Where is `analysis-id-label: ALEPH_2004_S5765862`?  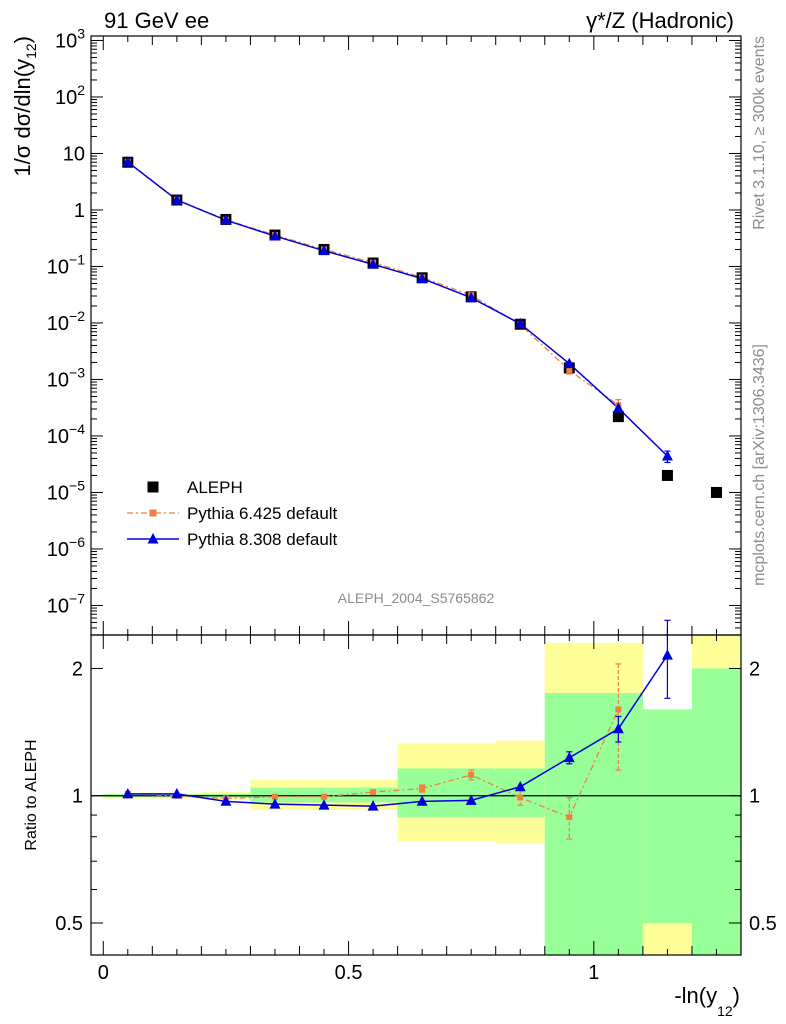 analysis-id-label: ALEPH_2004_S5765862 is located at coordinates (416, 598).